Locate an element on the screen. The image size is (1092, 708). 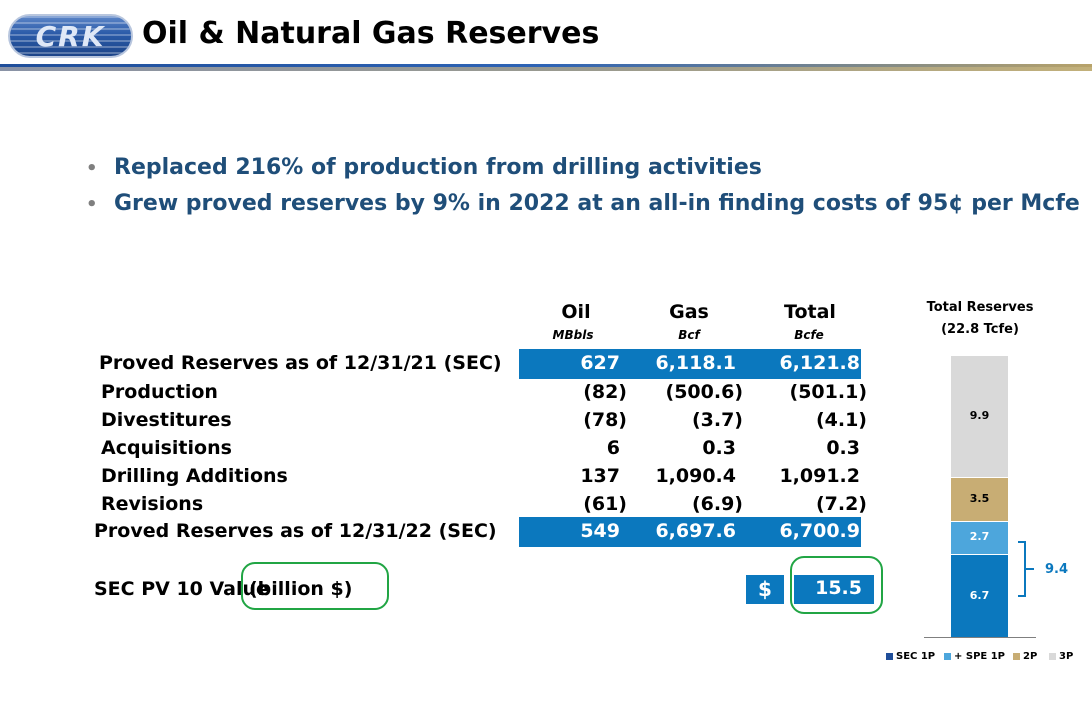
legend-item-spe-1p: + SPE 1P is located at coordinates (974, 656).